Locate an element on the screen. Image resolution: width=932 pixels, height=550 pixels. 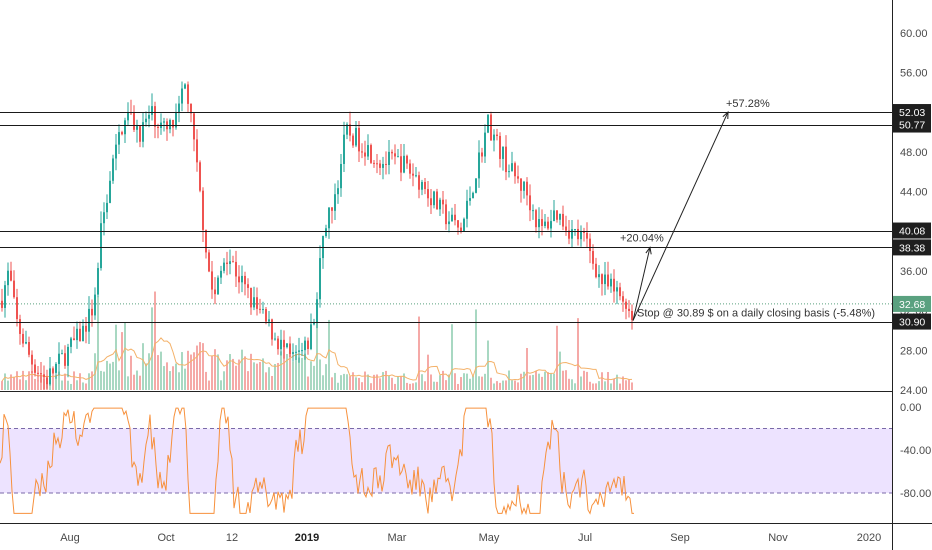
time-tick-label: Oct is located at coordinates (165, 538).